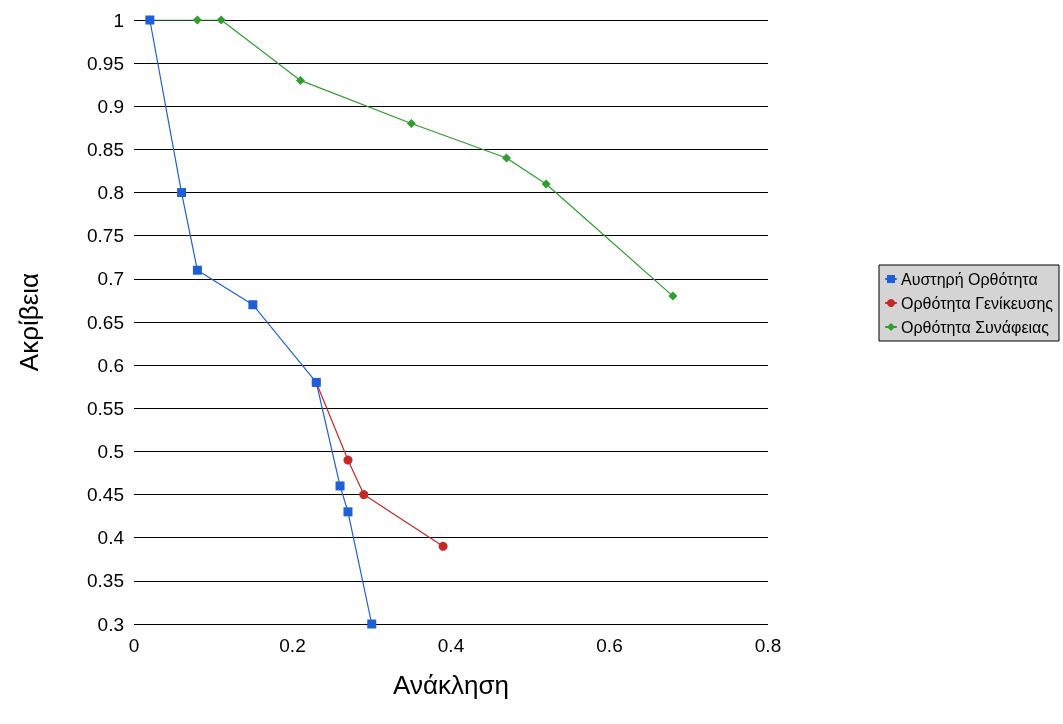 This screenshot has width=1063, height=724. I want to click on y-tick-label: 0.65, so click(105, 322).